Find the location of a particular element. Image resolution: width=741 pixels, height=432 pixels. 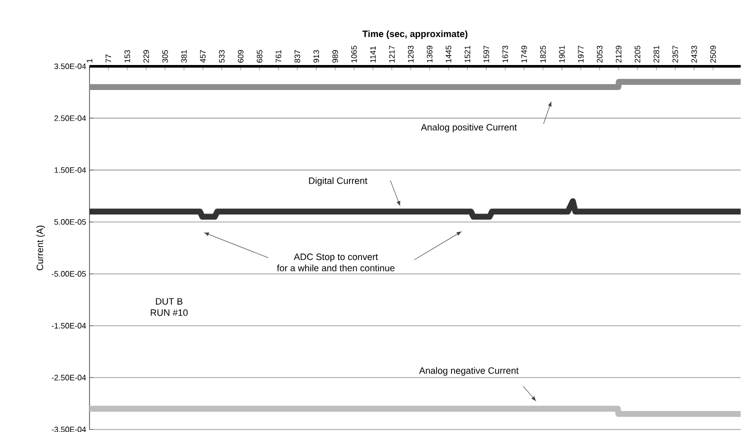

annotation: ADC Stop to convert for a while and then continue is located at coordinates (335, 262).